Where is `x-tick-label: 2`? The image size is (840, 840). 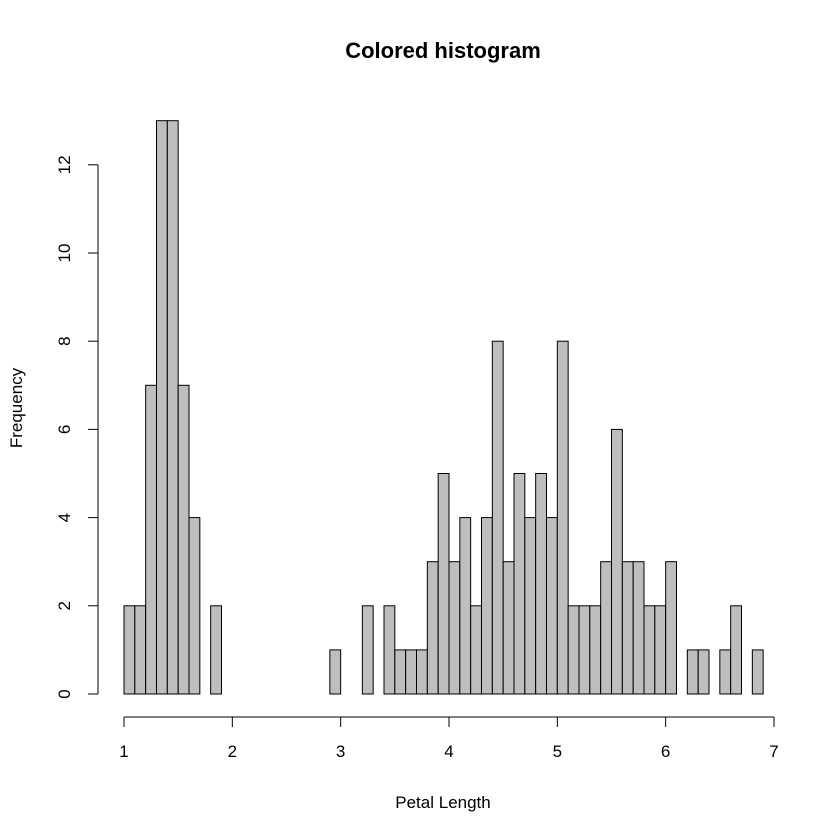 x-tick-label: 2 is located at coordinates (232, 751).